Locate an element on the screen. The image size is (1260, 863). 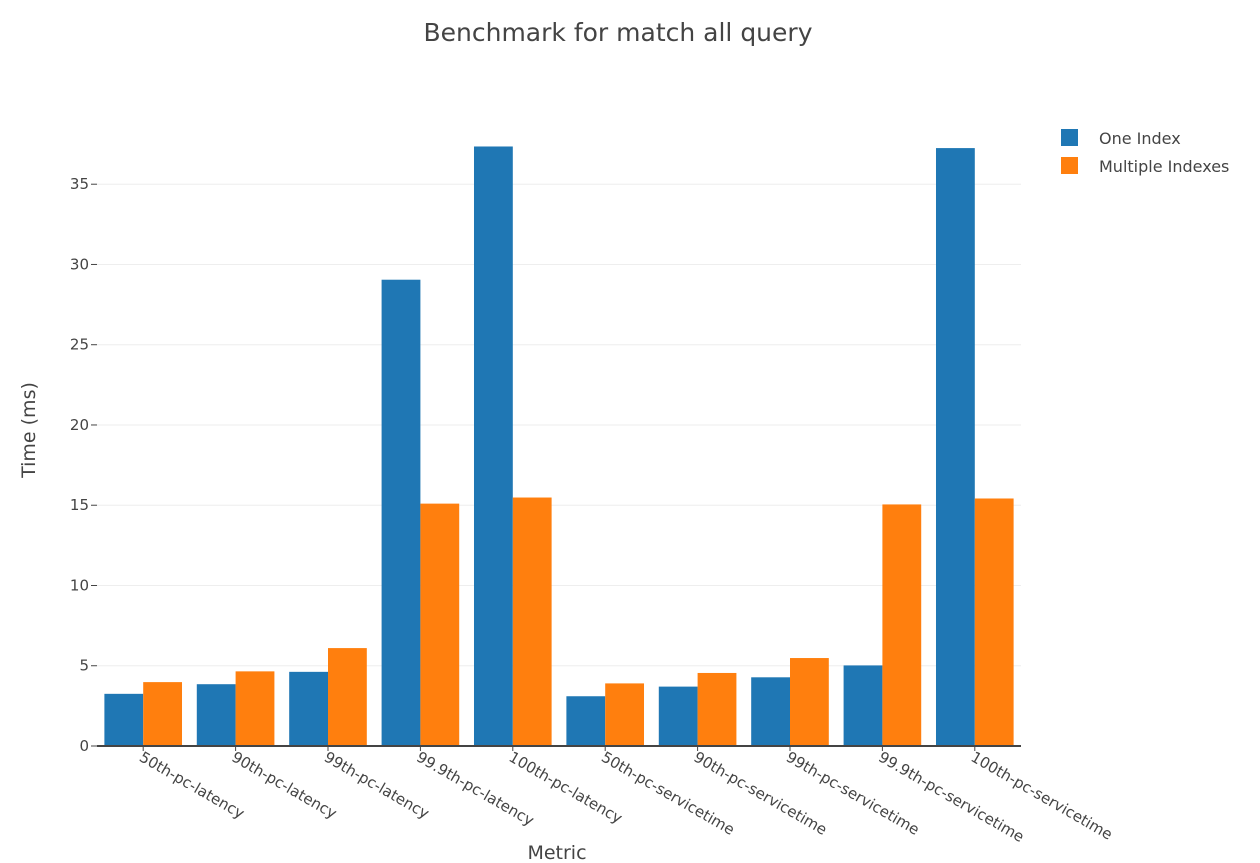
x-axis-title: Metric is located at coordinates (556, 852).